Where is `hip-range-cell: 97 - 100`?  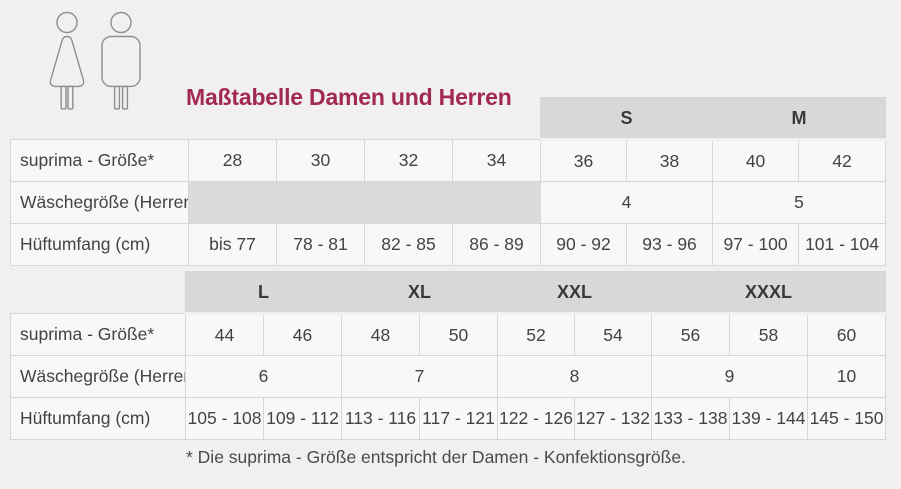 hip-range-cell: 97 - 100 is located at coordinates (756, 244).